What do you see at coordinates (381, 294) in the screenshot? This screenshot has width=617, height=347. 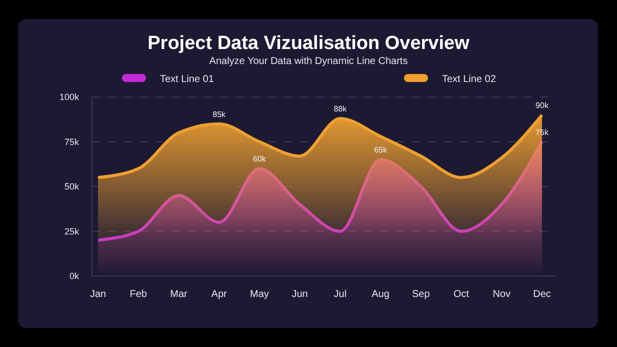 I see `x-tick-label: Aug` at bounding box center [381, 294].